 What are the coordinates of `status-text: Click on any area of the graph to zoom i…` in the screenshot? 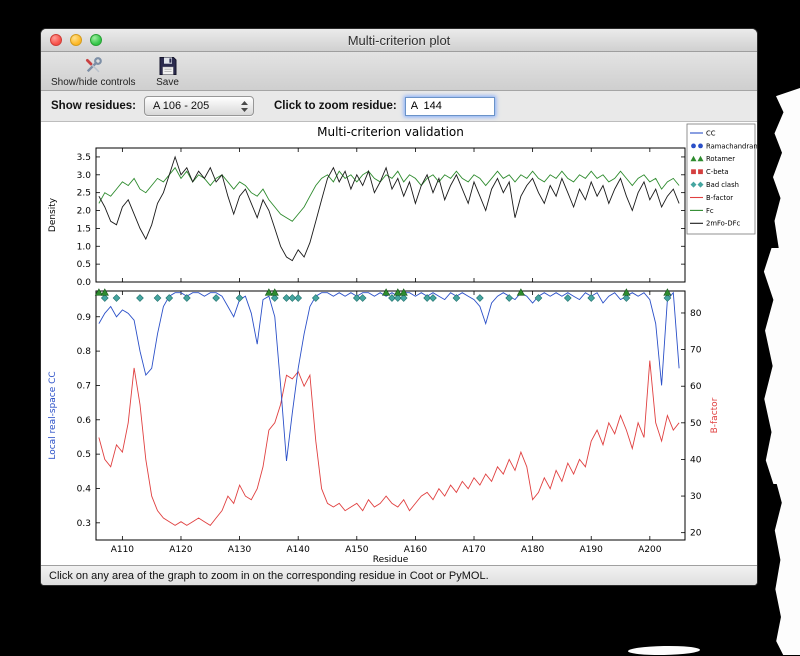 It's located at (269, 575).